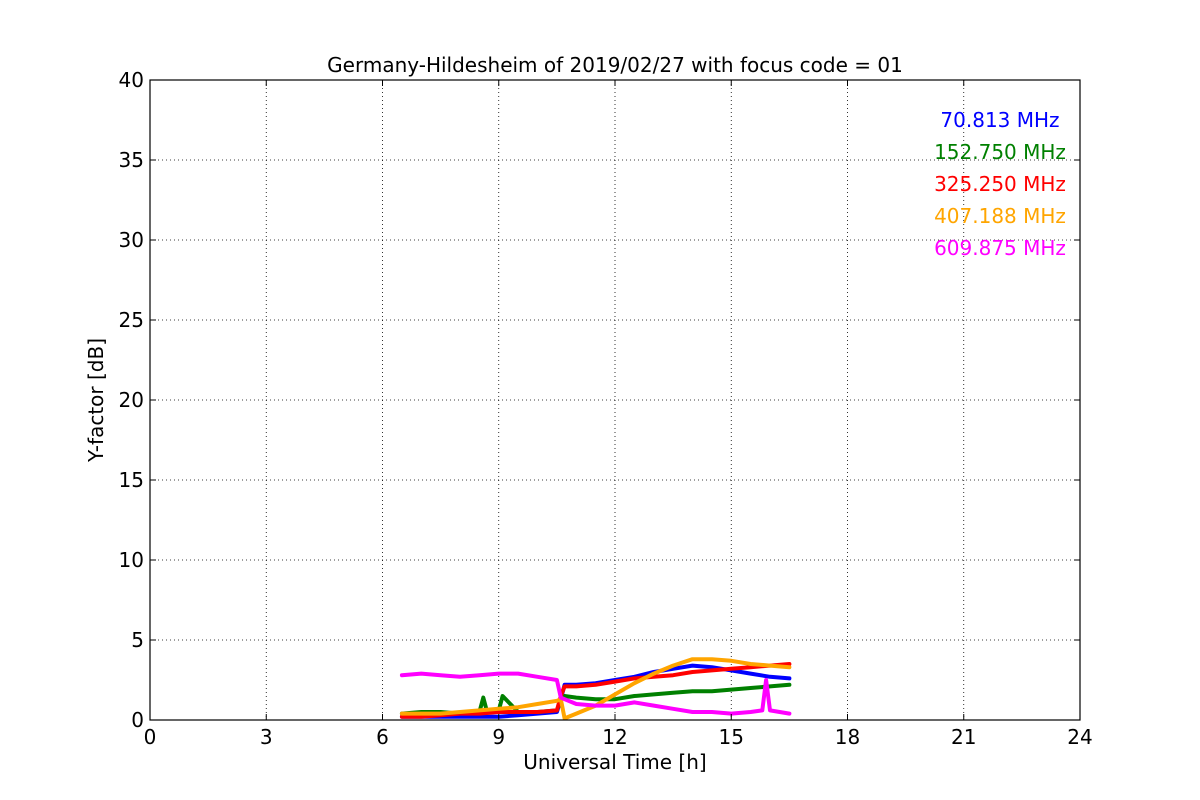 This screenshot has width=1200, height=800. What do you see at coordinates (150, 737) in the screenshot?
I see `x-tick-label: 0` at bounding box center [150, 737].